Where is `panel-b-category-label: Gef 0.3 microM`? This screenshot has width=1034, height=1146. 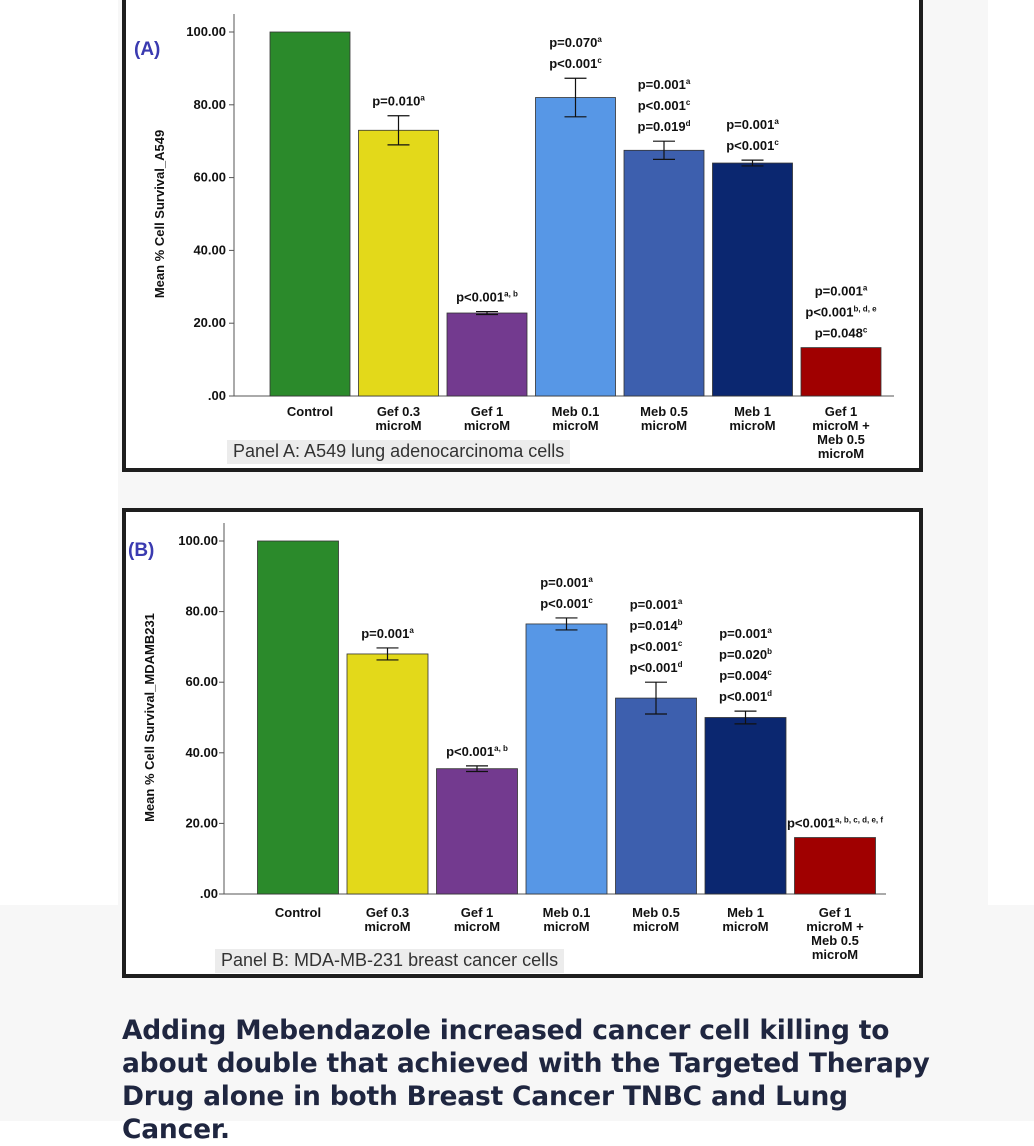
panel-b-category-label: Gef 0.3 microM is located at coordinates (387, 919).